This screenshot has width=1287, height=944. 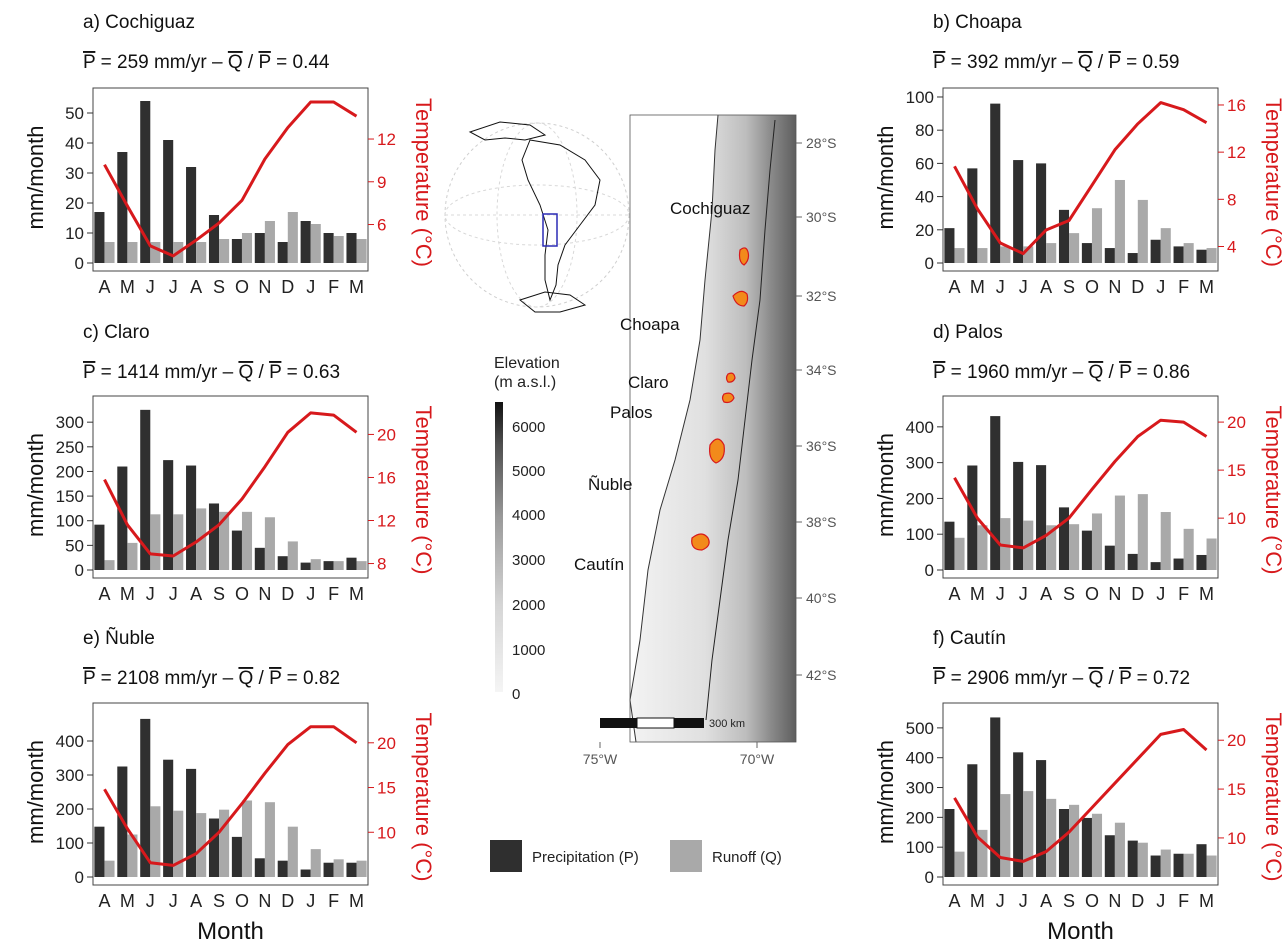 What do you see at coordinates (516, 694) in the screenshot?
I see `elev-tick-0: 0` at bounding box center [516, 694].